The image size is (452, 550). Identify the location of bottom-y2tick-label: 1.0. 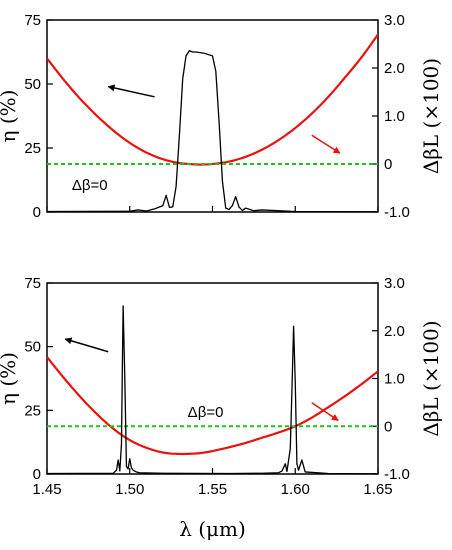
(394, 379).